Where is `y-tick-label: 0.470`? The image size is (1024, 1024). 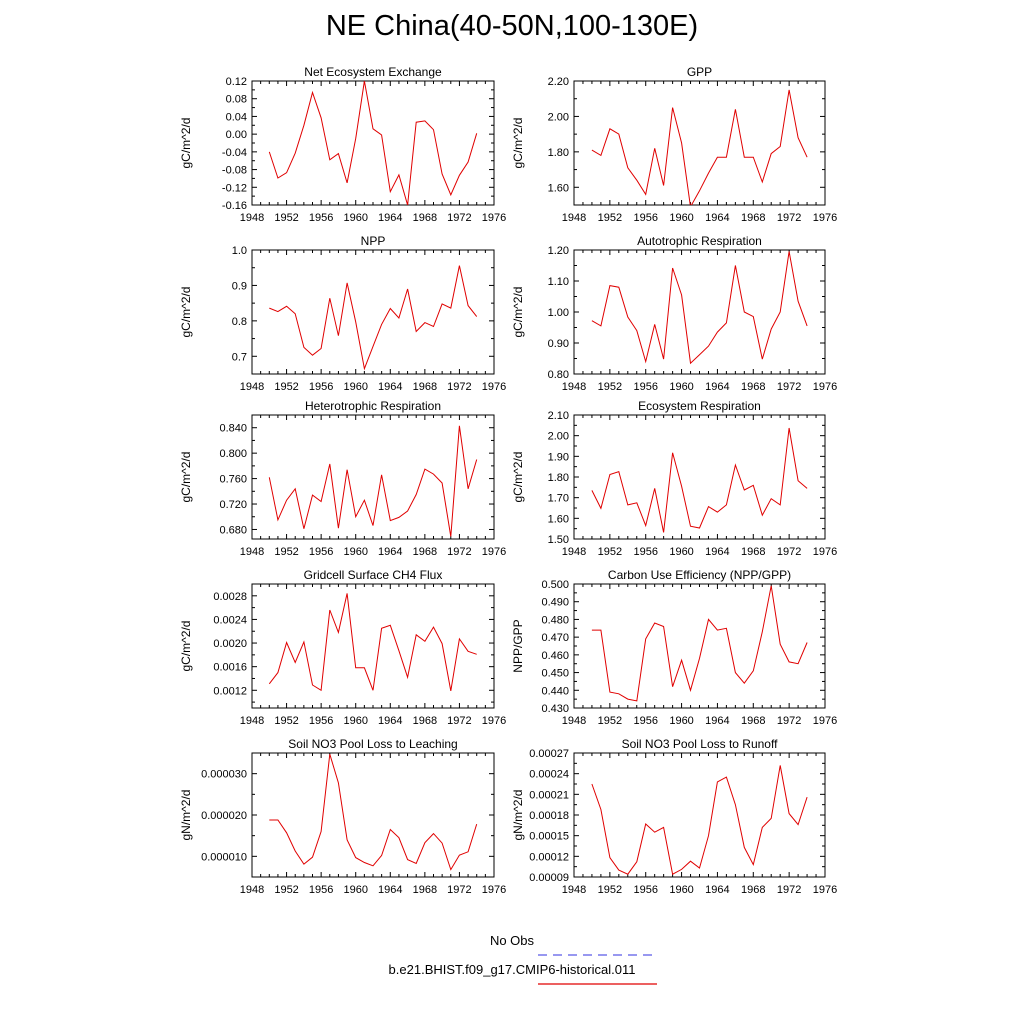
y-tick-label: 0.470 is located at coordinates (555, 638).